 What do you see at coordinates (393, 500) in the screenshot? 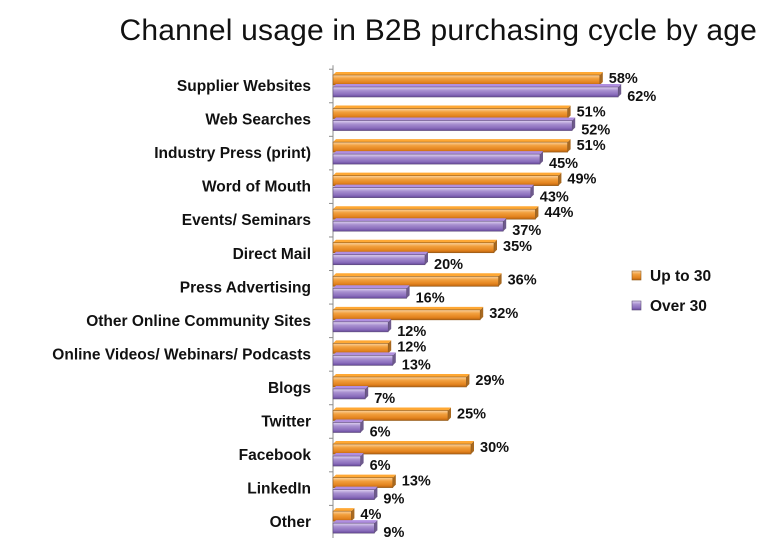
I see `data-label: 9%` at bounding box center [393, 500].